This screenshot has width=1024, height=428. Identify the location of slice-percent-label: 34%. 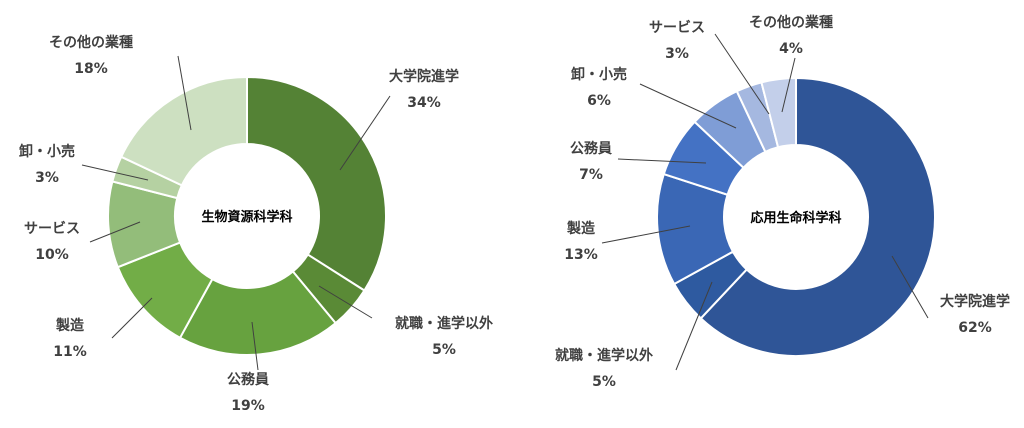
(424, 103).